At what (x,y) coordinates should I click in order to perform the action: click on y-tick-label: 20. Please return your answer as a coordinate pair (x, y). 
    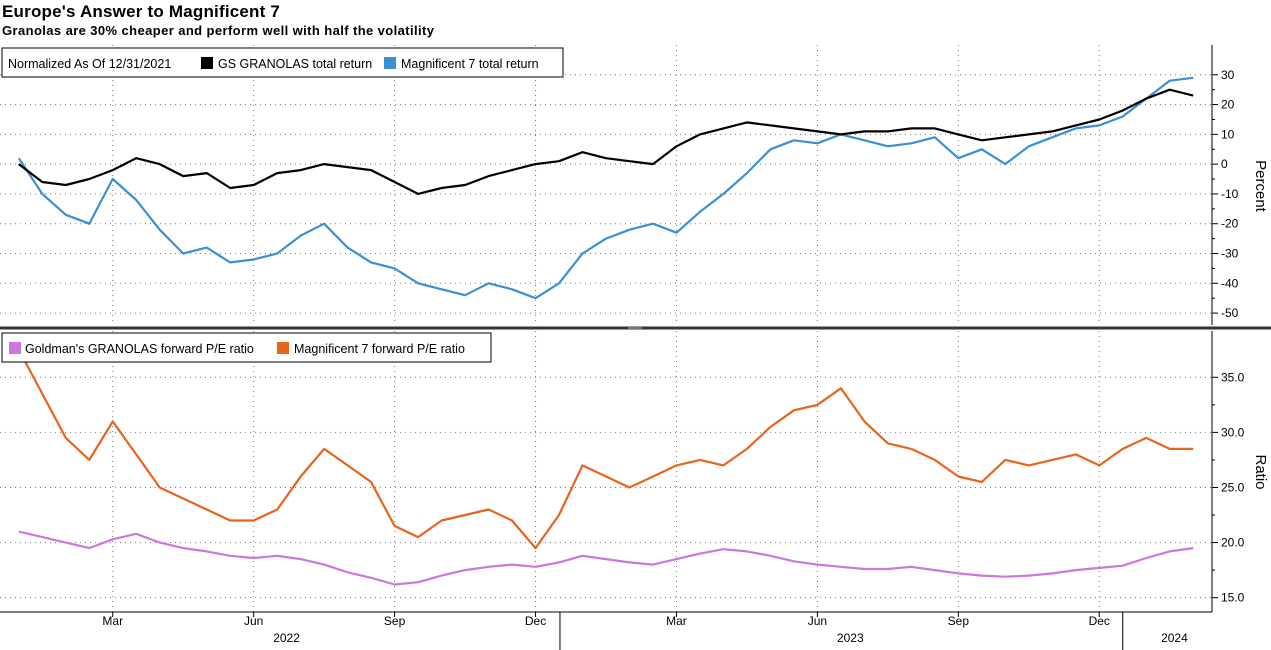
    Looking at the image, I should click on (1228, 105).